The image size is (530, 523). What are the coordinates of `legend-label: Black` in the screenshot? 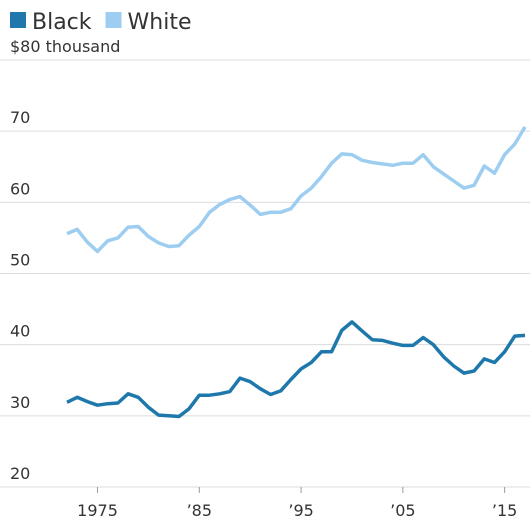 It's located at (62, 22).